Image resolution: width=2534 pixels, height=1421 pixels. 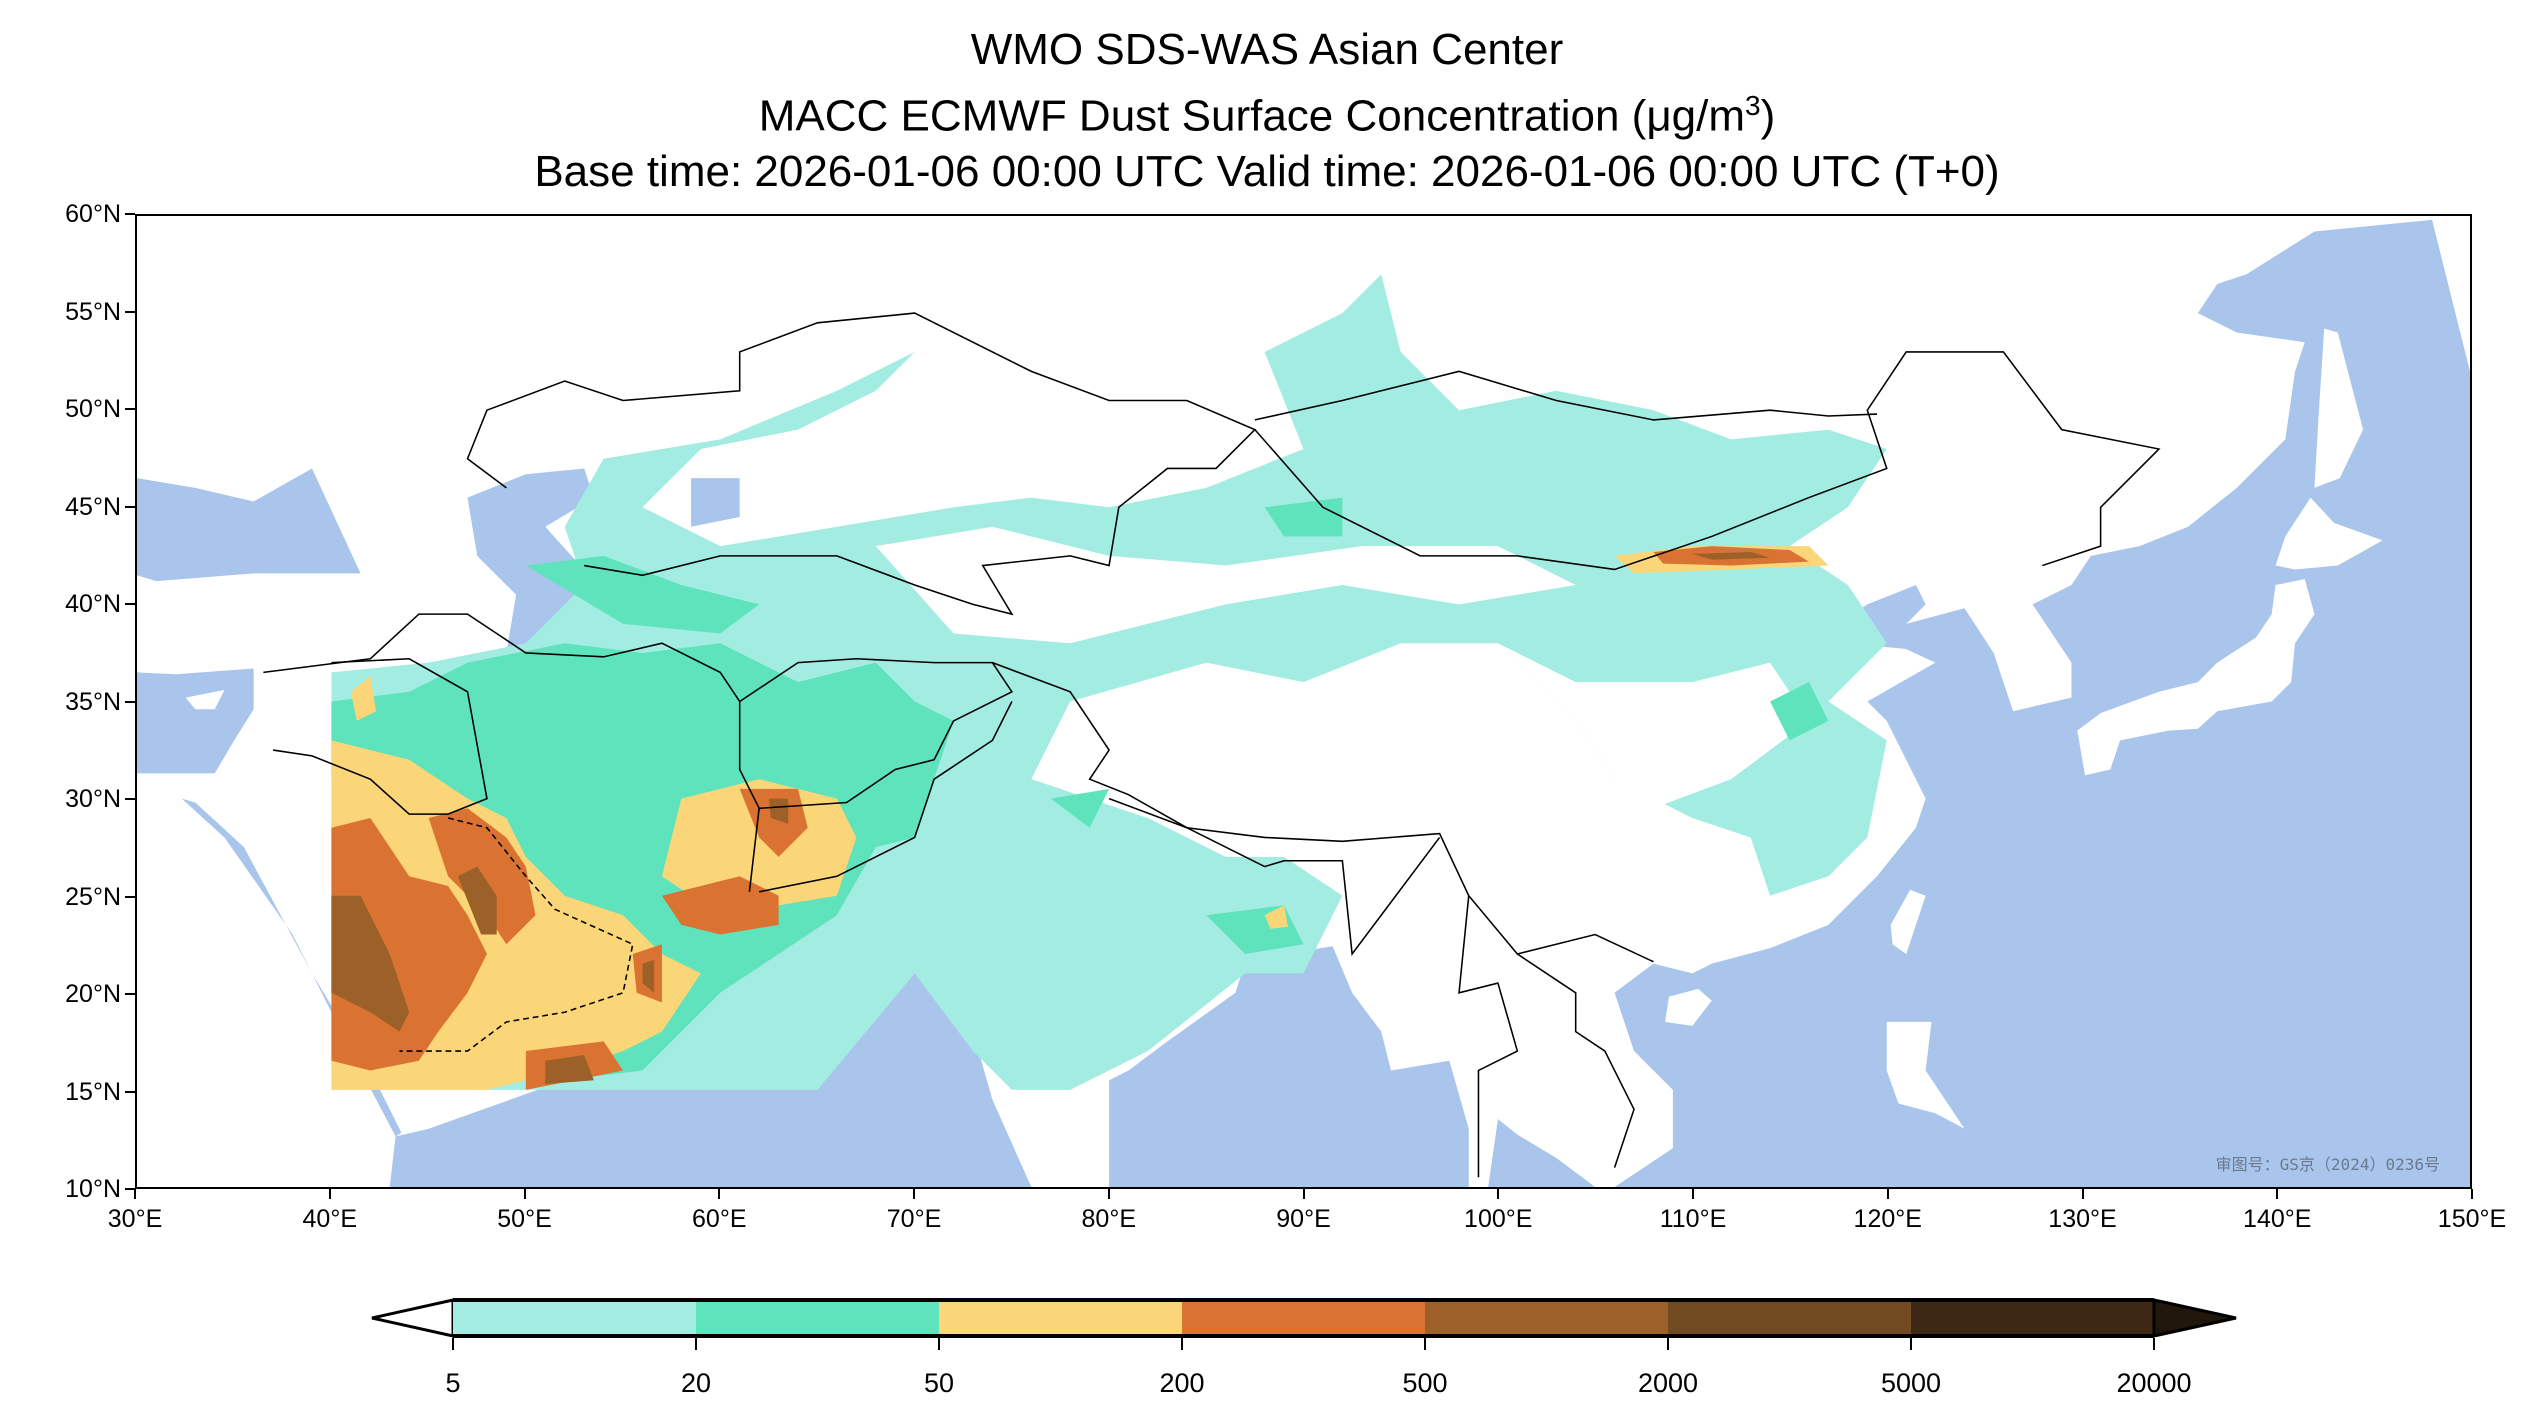 I want to click on y-tick-label: 20°N, so click(x=93, y=994).